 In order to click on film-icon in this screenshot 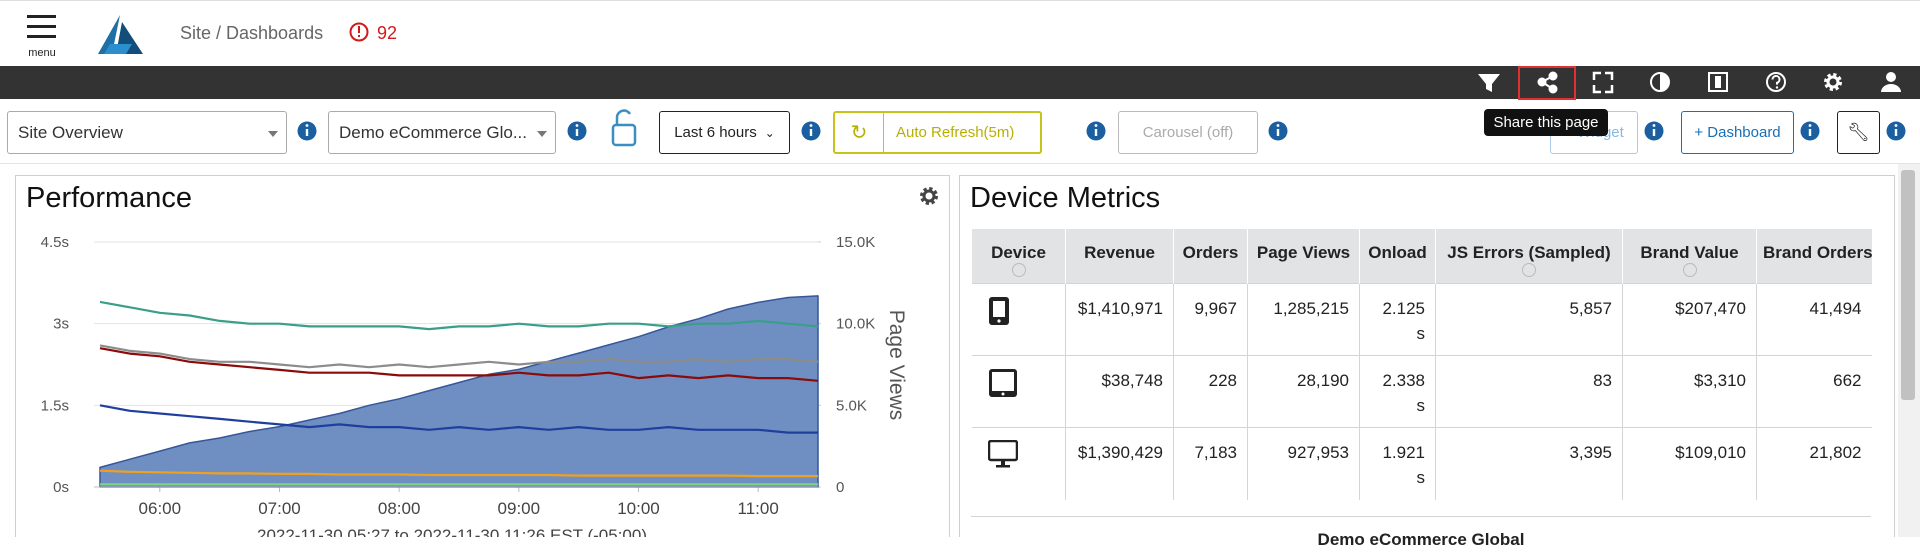, I will do `click(1718, 82)`.